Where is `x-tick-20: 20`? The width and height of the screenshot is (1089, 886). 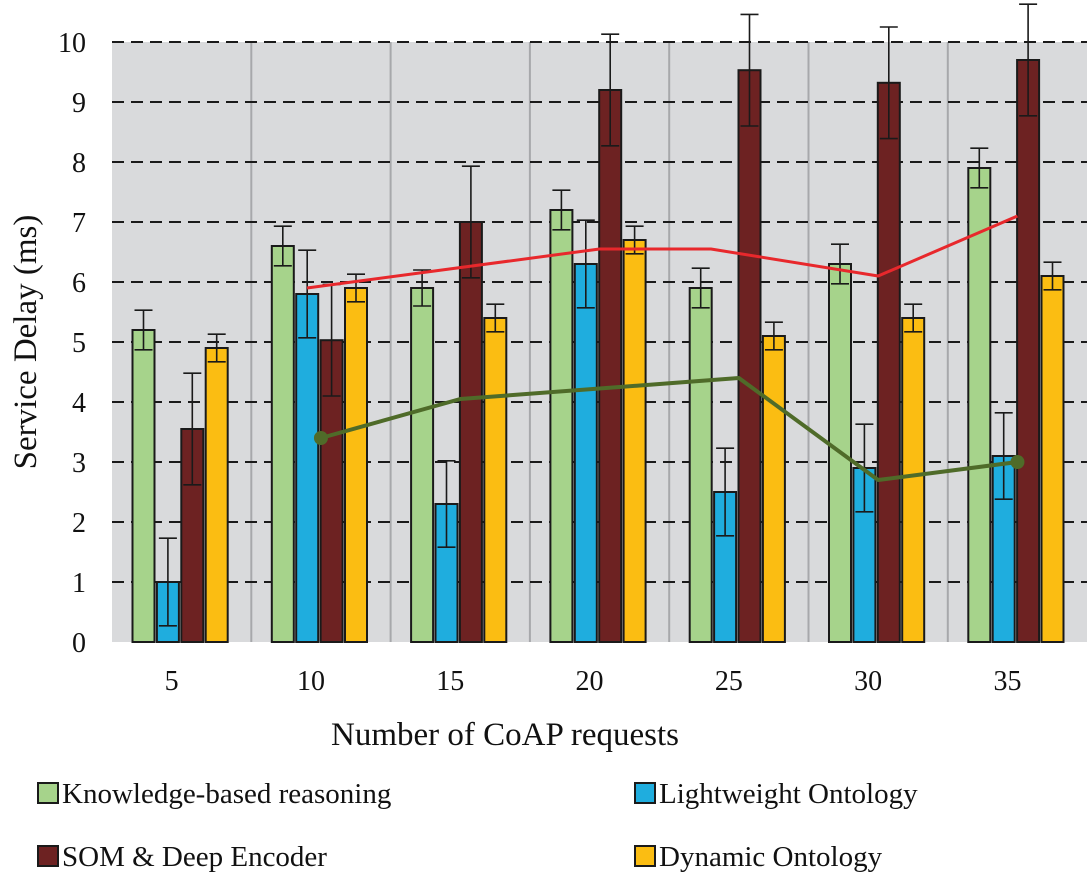
x-tick-20: 20 is located at coordinates (590, 681).